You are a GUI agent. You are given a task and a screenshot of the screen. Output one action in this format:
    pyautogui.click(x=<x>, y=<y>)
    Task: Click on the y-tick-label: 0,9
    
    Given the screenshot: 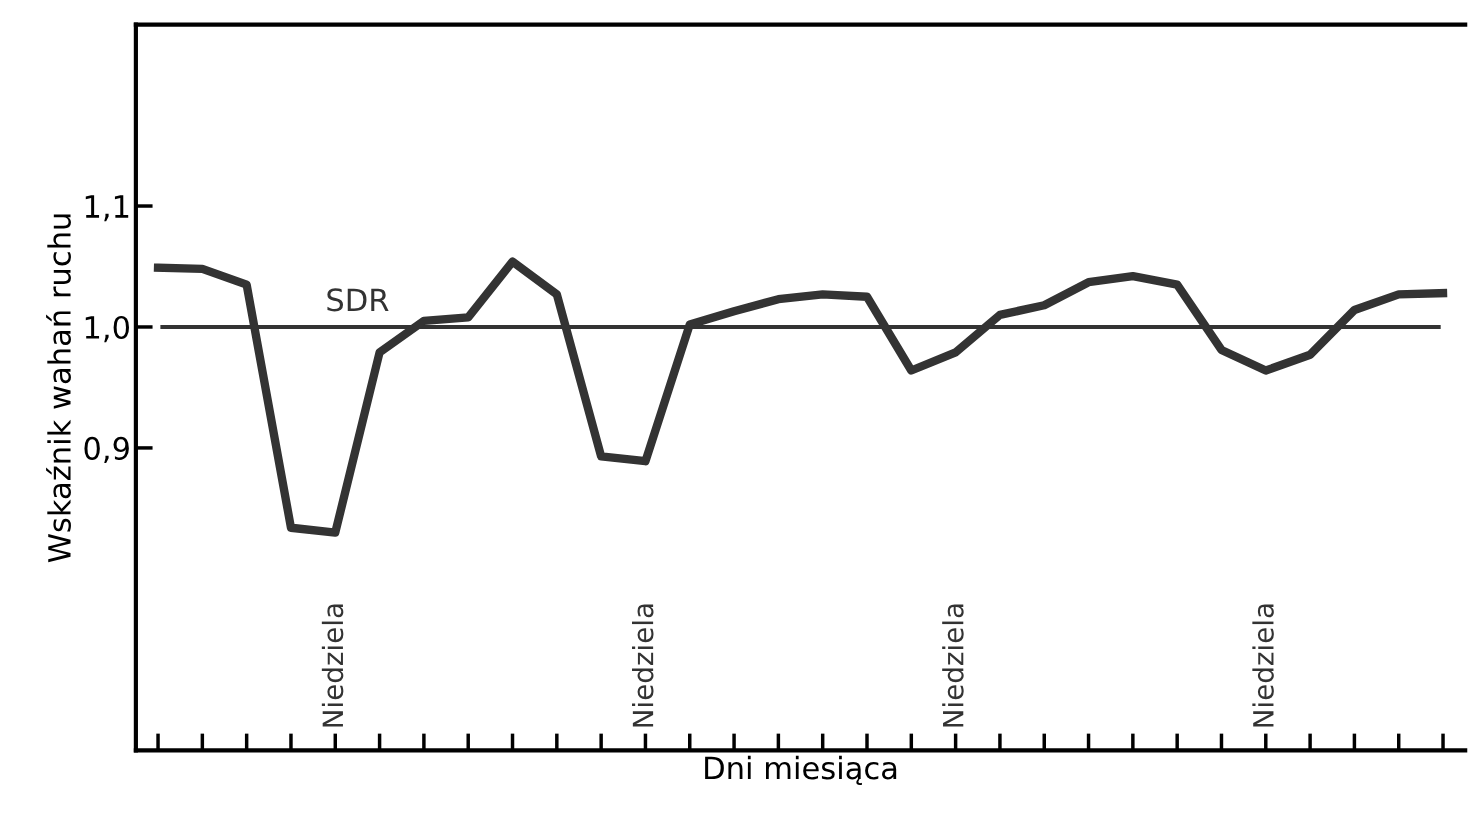 What is the action you would take?
    pyautogui.click(x=106, y=450)
    